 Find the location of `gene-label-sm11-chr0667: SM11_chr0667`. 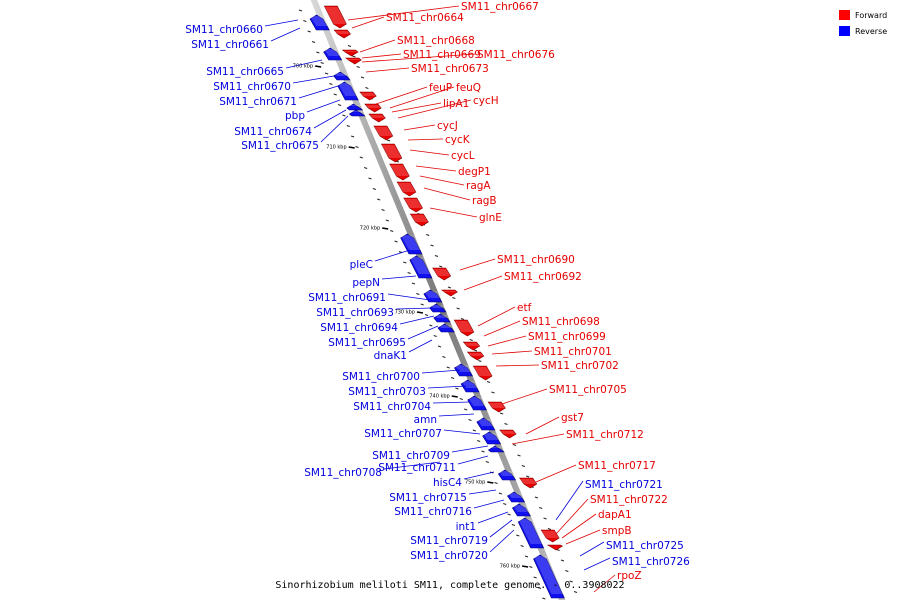

gene-label-sm11-chr0667: SM11_chr0667 is located at coordinates (500, 7).